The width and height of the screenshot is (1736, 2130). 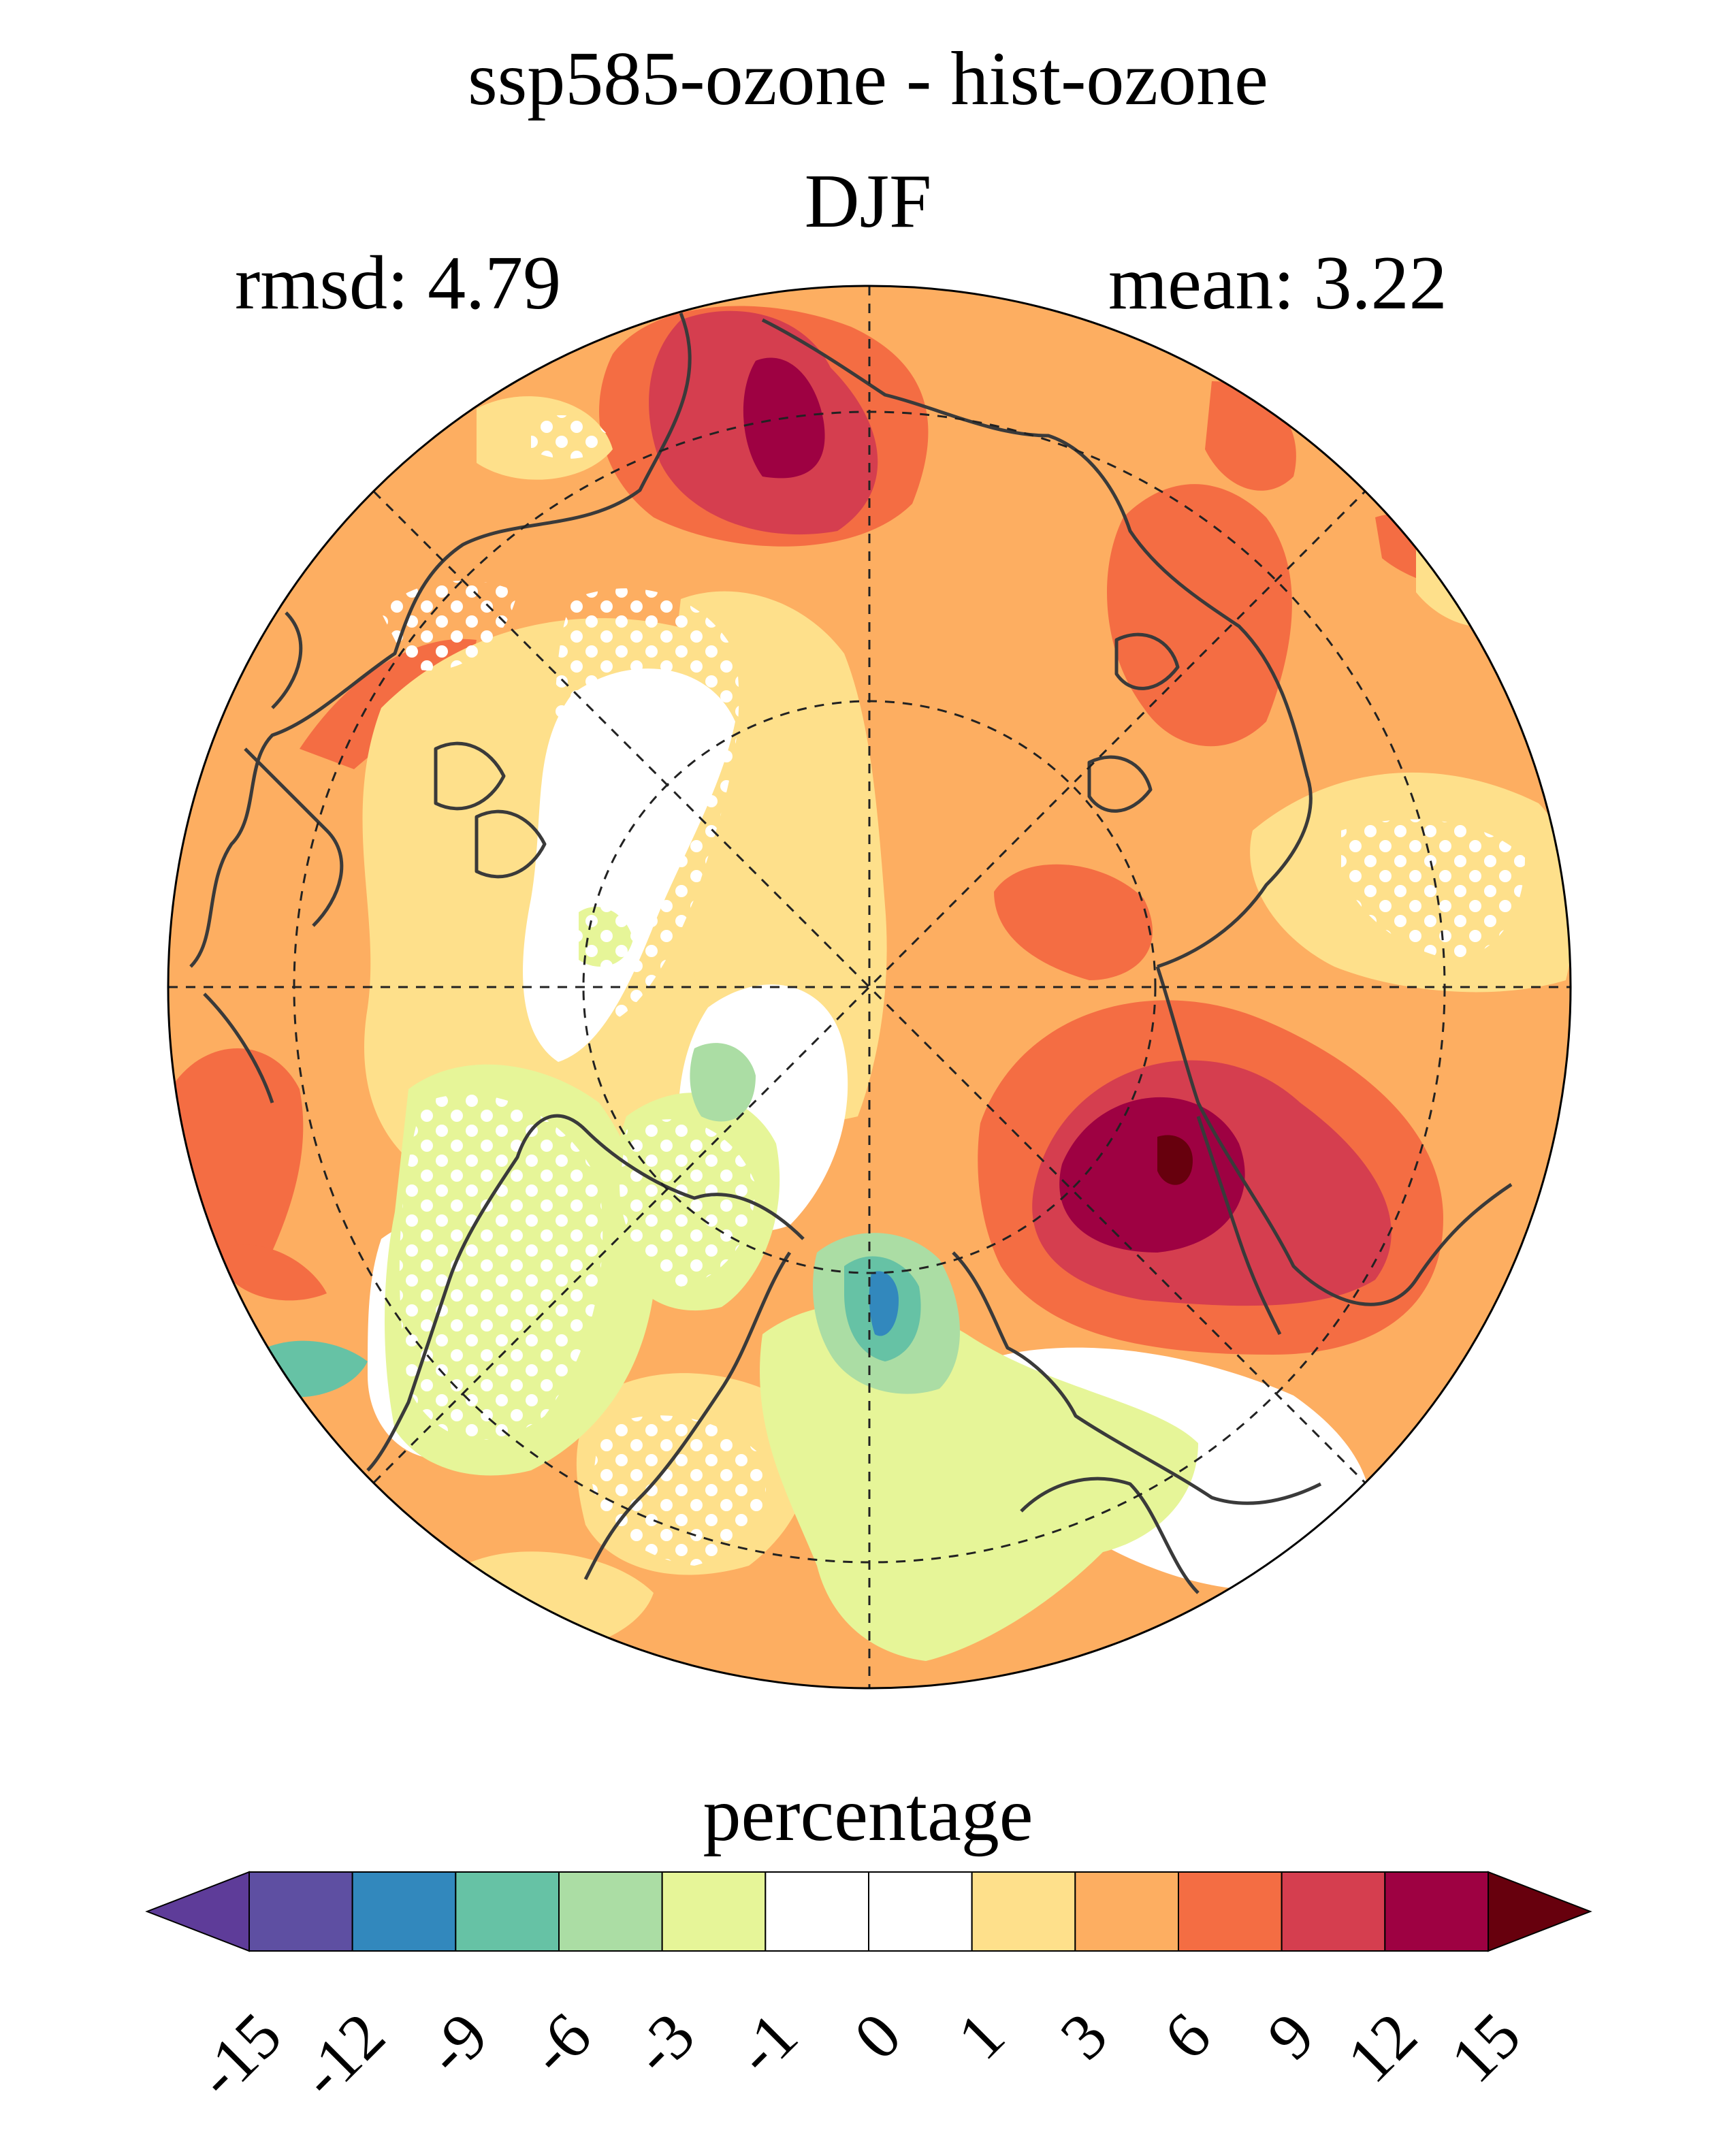 What do you see at coordinates (1540, 1911) in the screenshot?
I see `colorbar-over-arrow` at bounding box center [1540, 1911].